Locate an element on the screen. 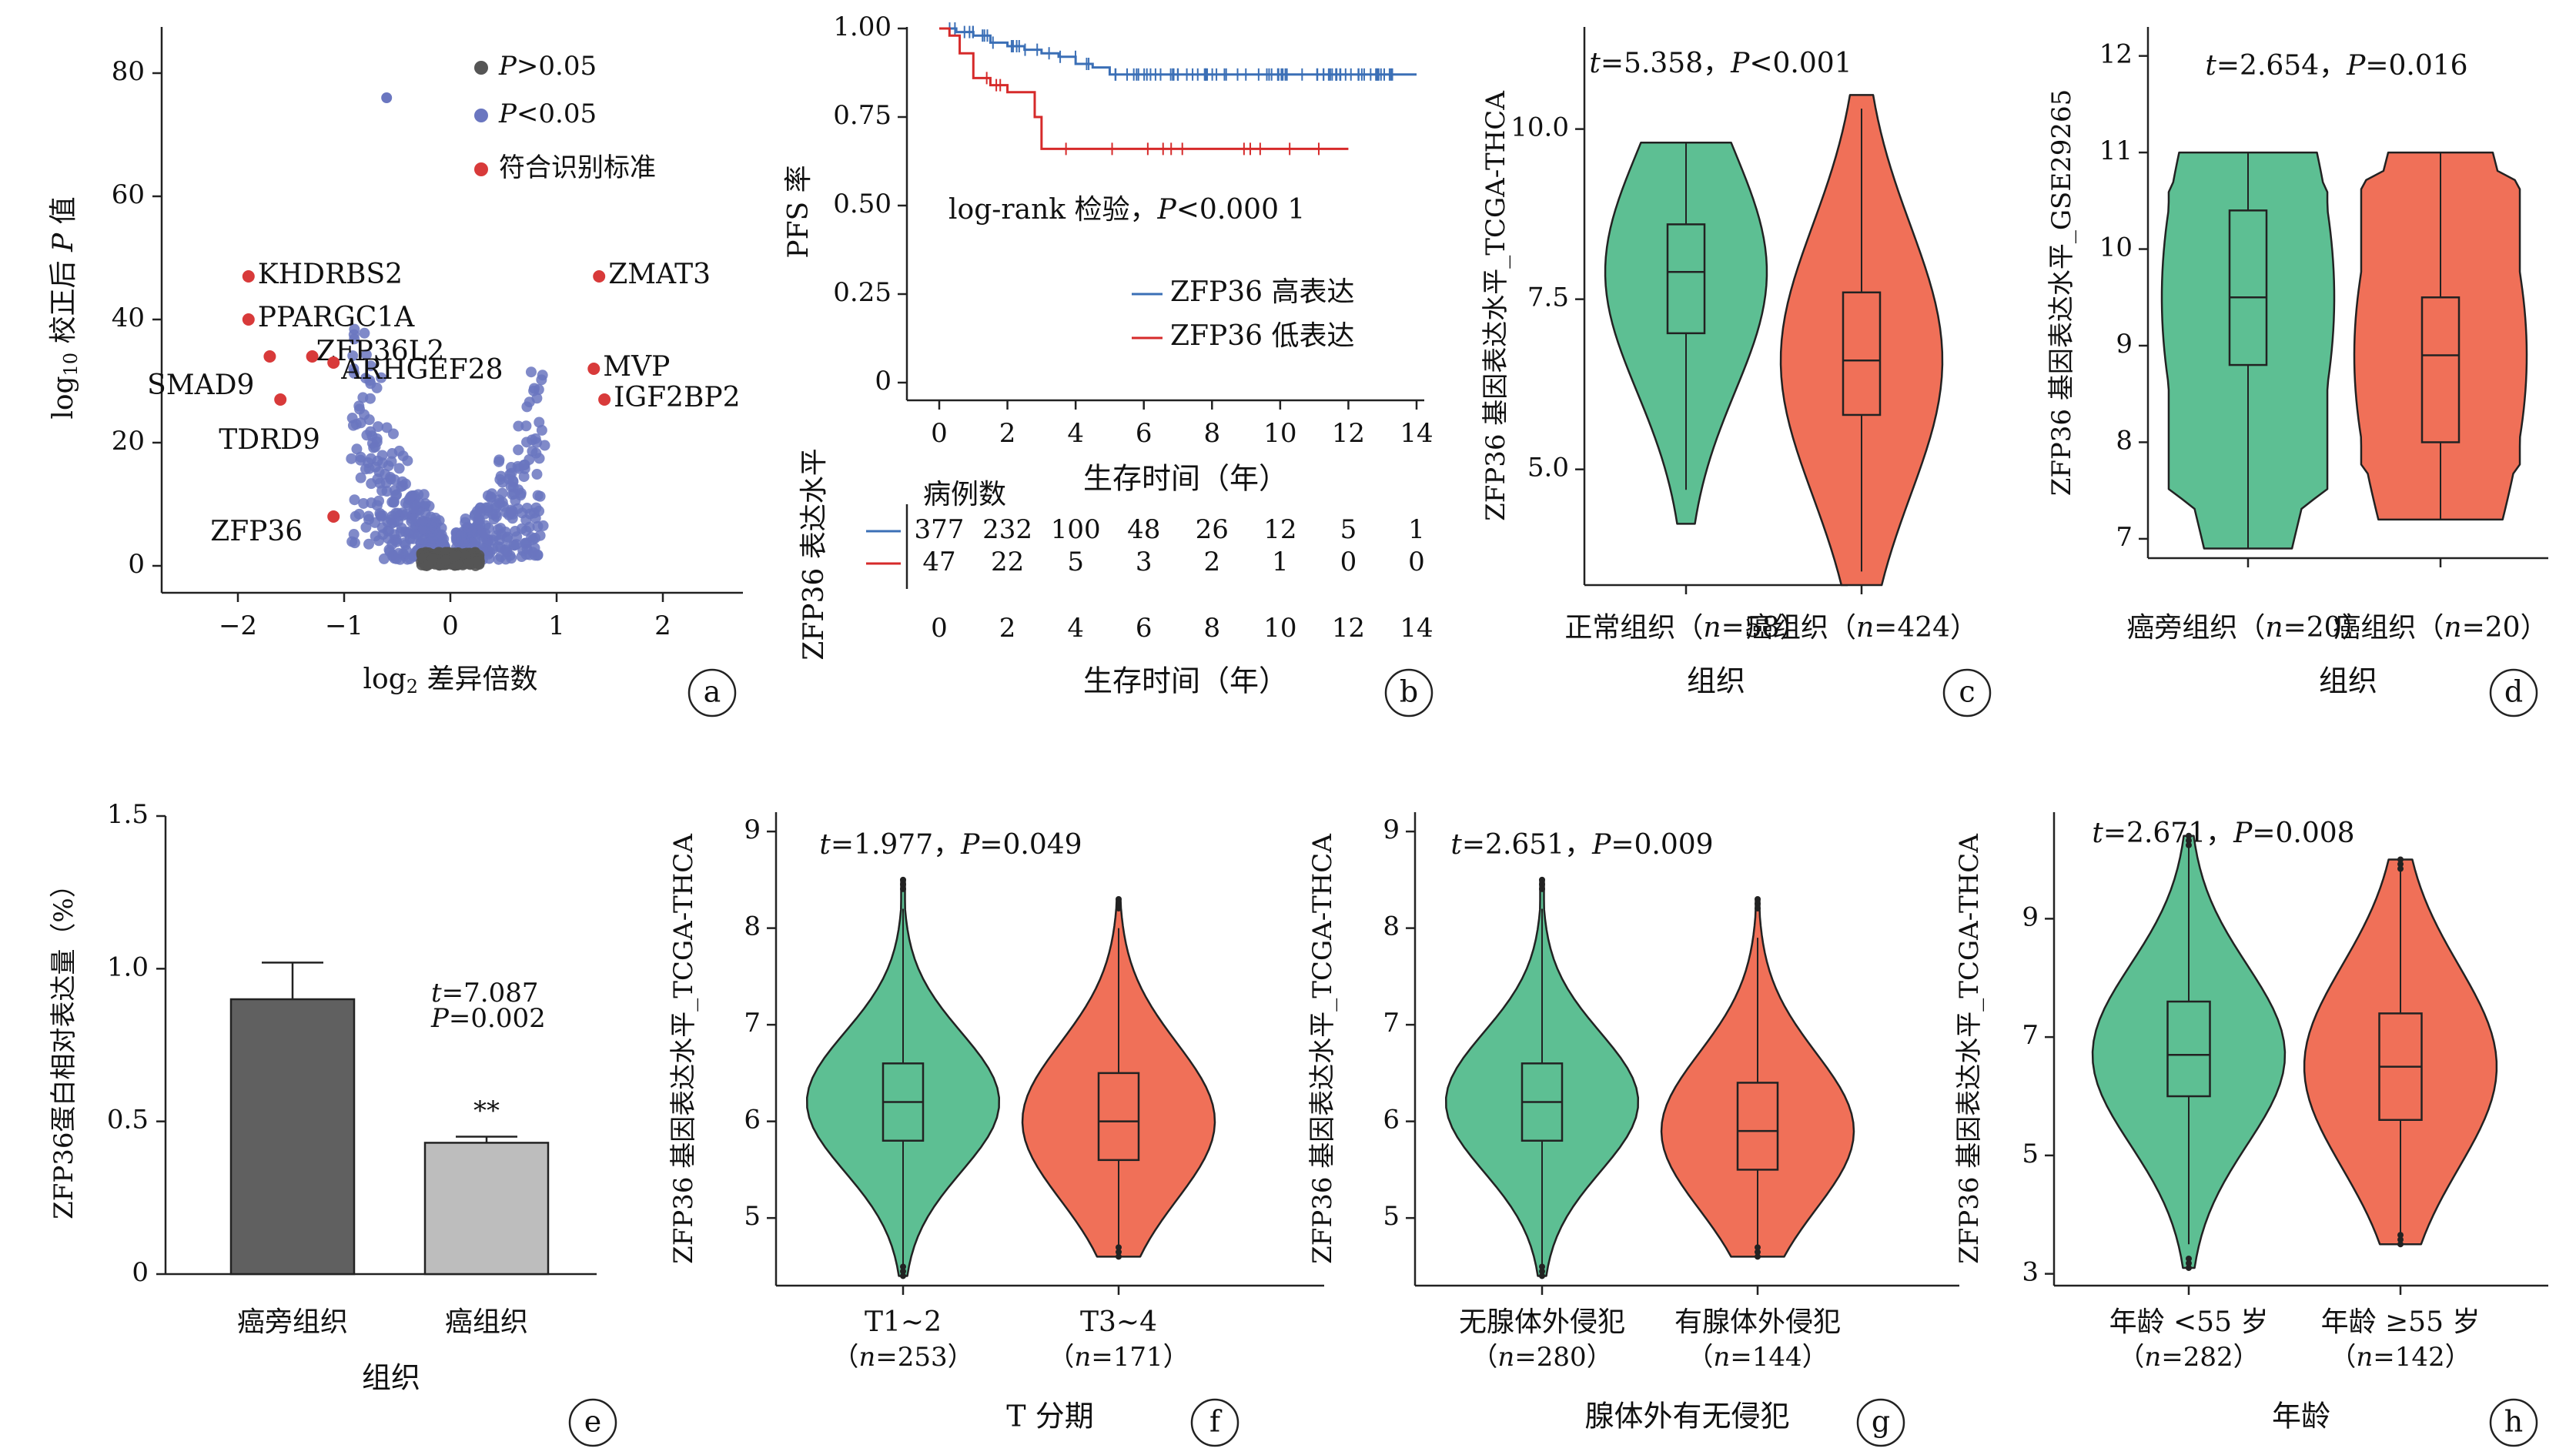  x-tick-label: 癌组织（n=424） is located at coordinates (1862, 628).